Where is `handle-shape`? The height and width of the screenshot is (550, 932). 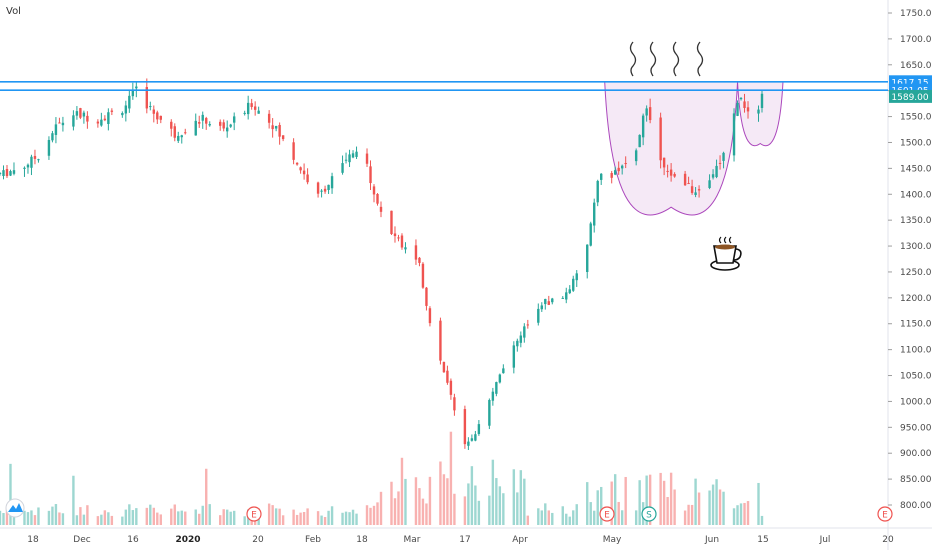
handle-shape is located at coordinates (760, 114).